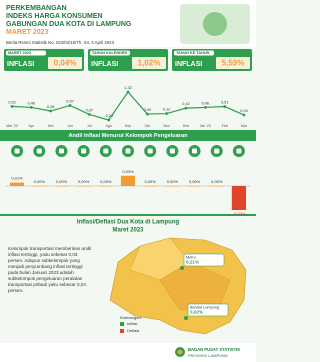 This screenshot has height=362, width=320. Describe the element at coordinates (205, 126) in the screenshot. I see `x-tick-label: Jan '23` at that location.